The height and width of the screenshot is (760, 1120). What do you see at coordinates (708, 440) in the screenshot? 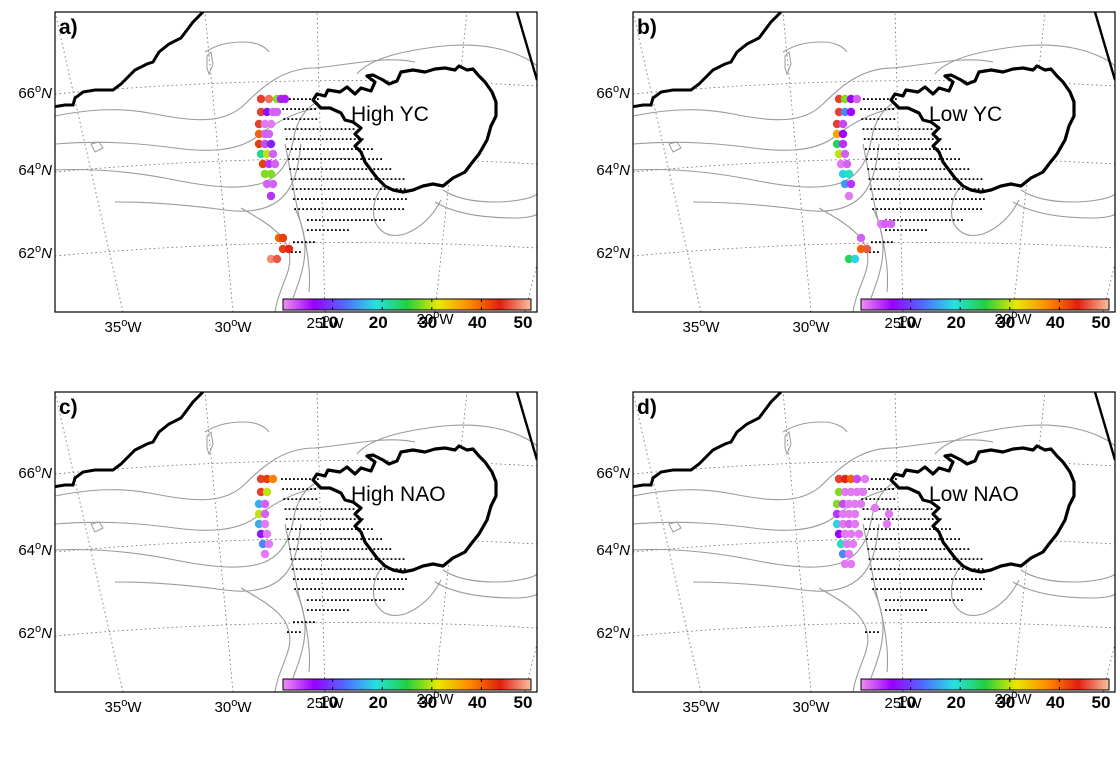
I see `greenland-coastline` at bounding box center [708, 440].